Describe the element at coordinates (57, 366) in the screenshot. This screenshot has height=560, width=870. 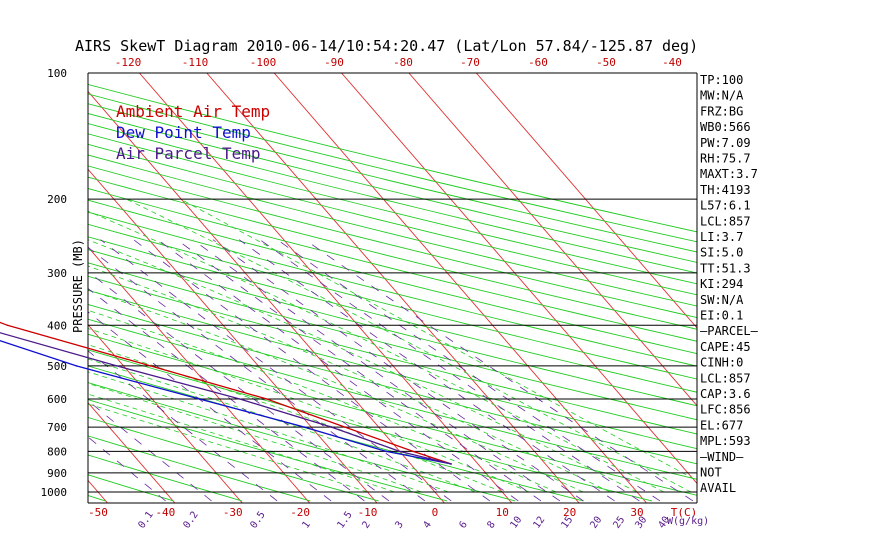
I see `pressure-tick-label: 500` at that location.